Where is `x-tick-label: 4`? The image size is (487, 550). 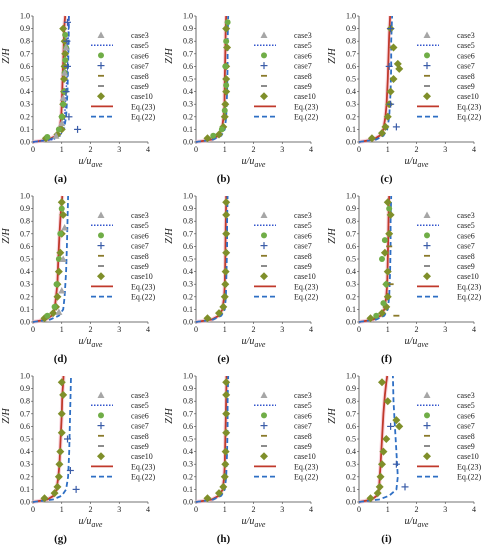 x-tick-label: 4 is located at coordinates (474, 149).